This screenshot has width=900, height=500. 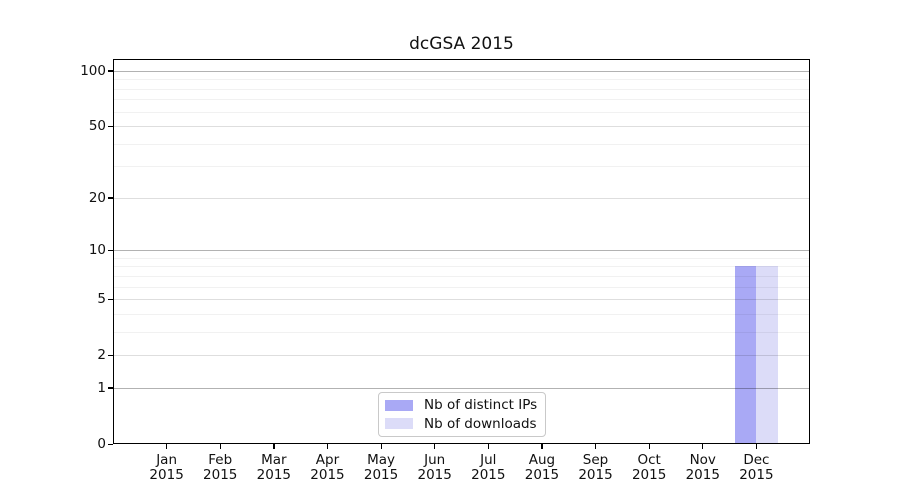 What do you see at coordinates (488, 446) in the screenshot?
I see `x-tick-jul` at bounding box center [488, 446].